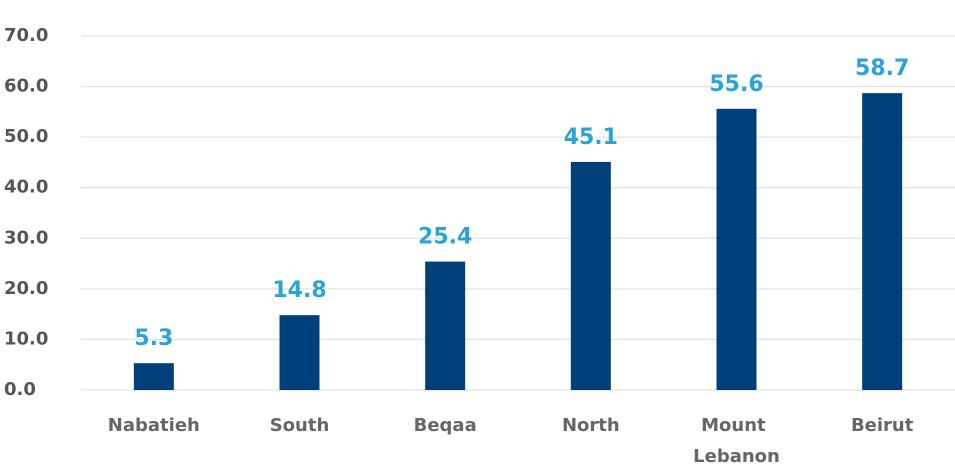  What do you see at coordinates (153, 338) in the screenshot?
I see `value-label: 5.3` at bounding box center [153, 338].